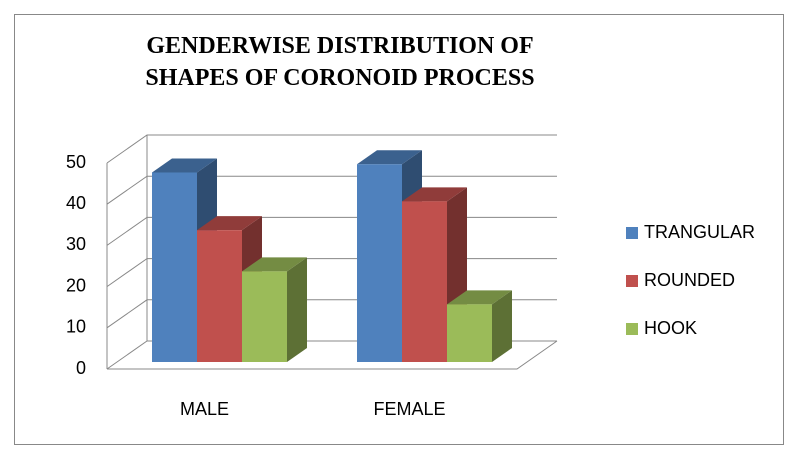  I want to click on y-tick-label: 30, so click(76, 244).